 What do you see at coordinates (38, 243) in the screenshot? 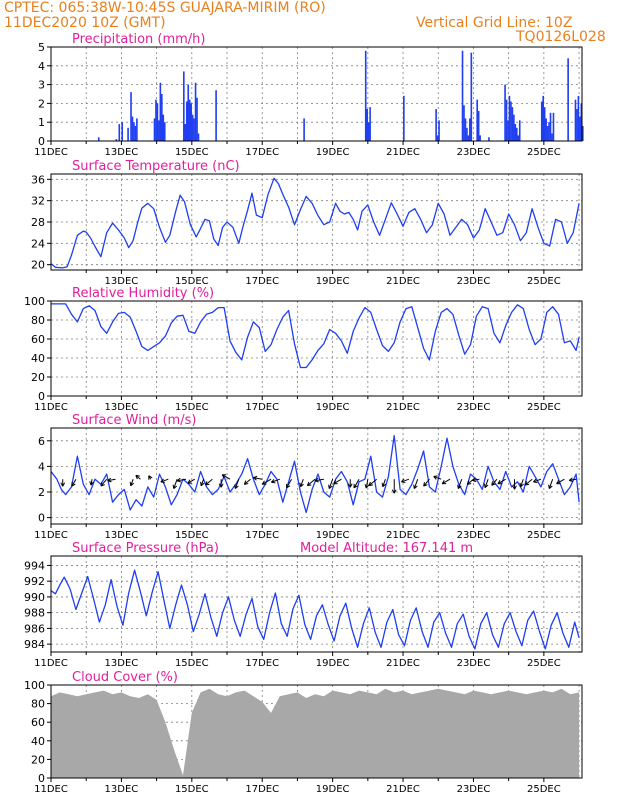
I see `temp-ytick-label: 24` at bounding box center [38, 243].